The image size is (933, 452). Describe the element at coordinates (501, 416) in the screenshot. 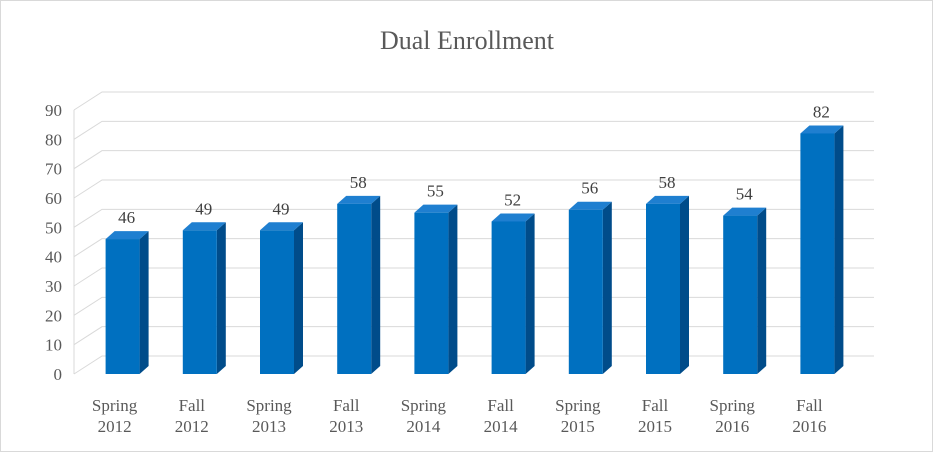

I see `x-category-label: Fall 2014` at that location.